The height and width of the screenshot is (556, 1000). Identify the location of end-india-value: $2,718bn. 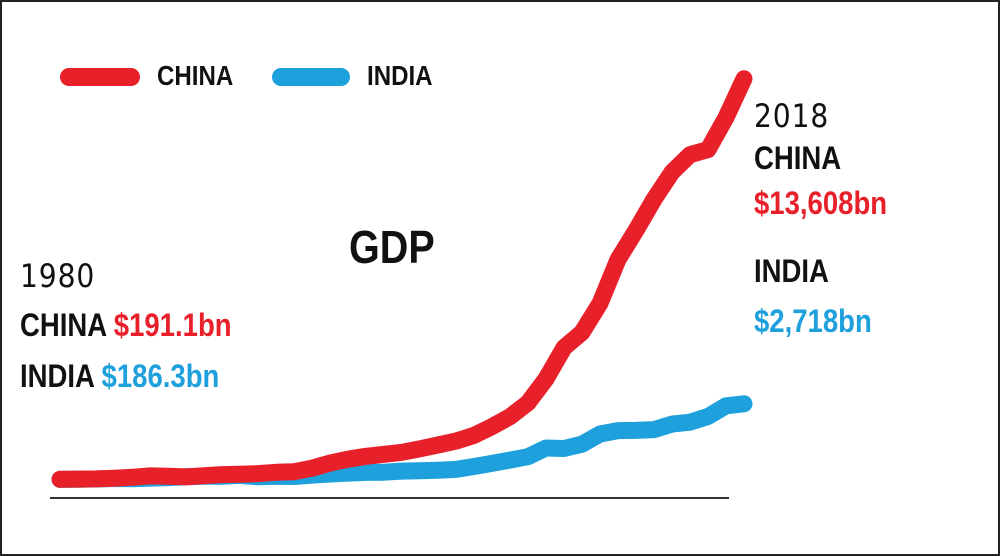
(813, 321).